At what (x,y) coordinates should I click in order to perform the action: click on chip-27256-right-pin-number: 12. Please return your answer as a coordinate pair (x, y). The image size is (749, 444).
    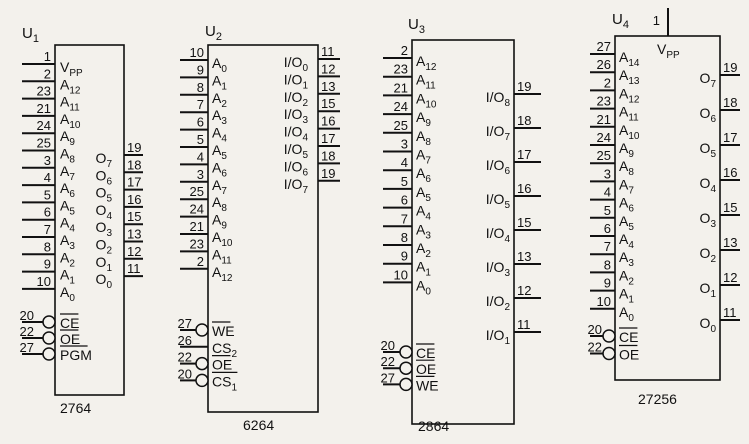
    Looking at the image, I should click on (730, 277).